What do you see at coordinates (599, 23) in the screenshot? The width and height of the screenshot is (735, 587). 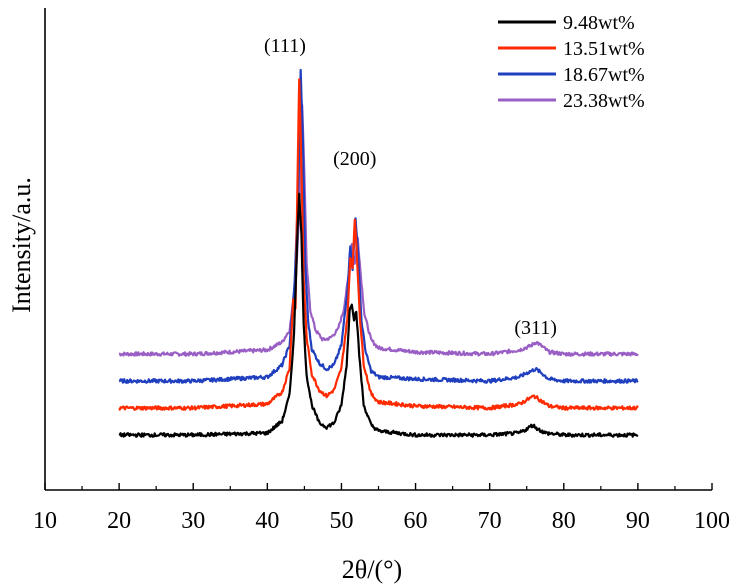 I see `legend-label: 9.48wt%` at bounding box center [599, 23].